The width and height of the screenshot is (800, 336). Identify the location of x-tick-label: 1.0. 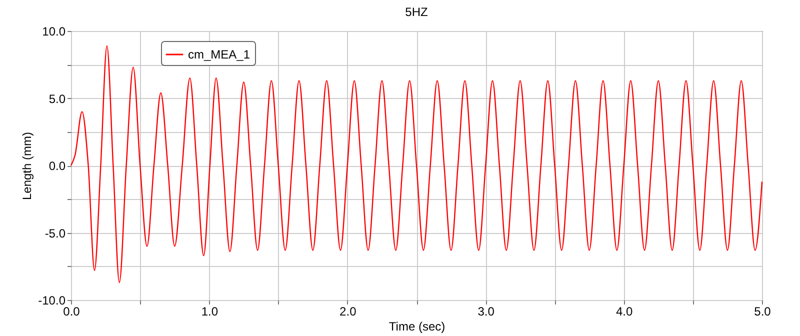
(209, 311).